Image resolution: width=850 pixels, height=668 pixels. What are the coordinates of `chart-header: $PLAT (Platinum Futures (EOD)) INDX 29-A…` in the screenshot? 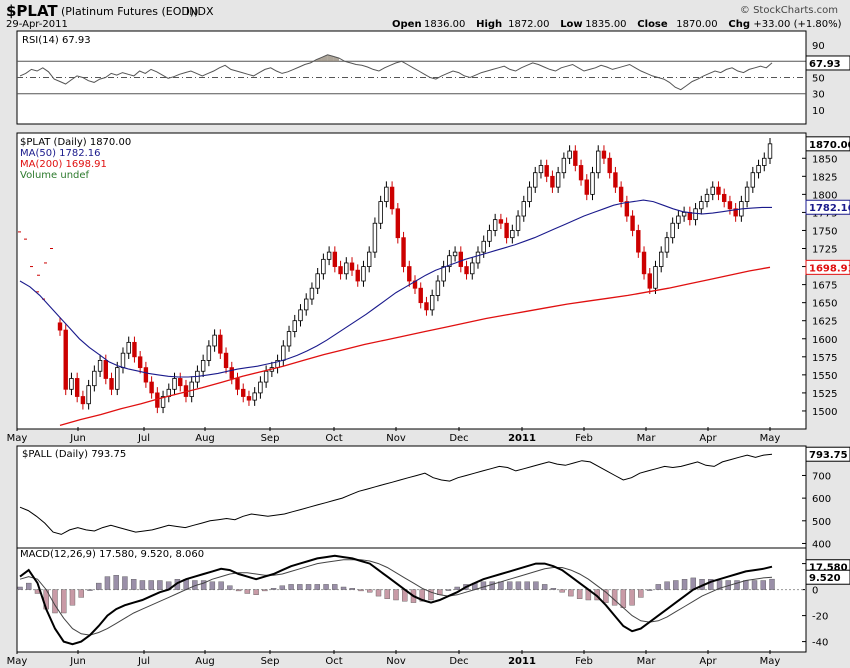 It's located at (424, 16).